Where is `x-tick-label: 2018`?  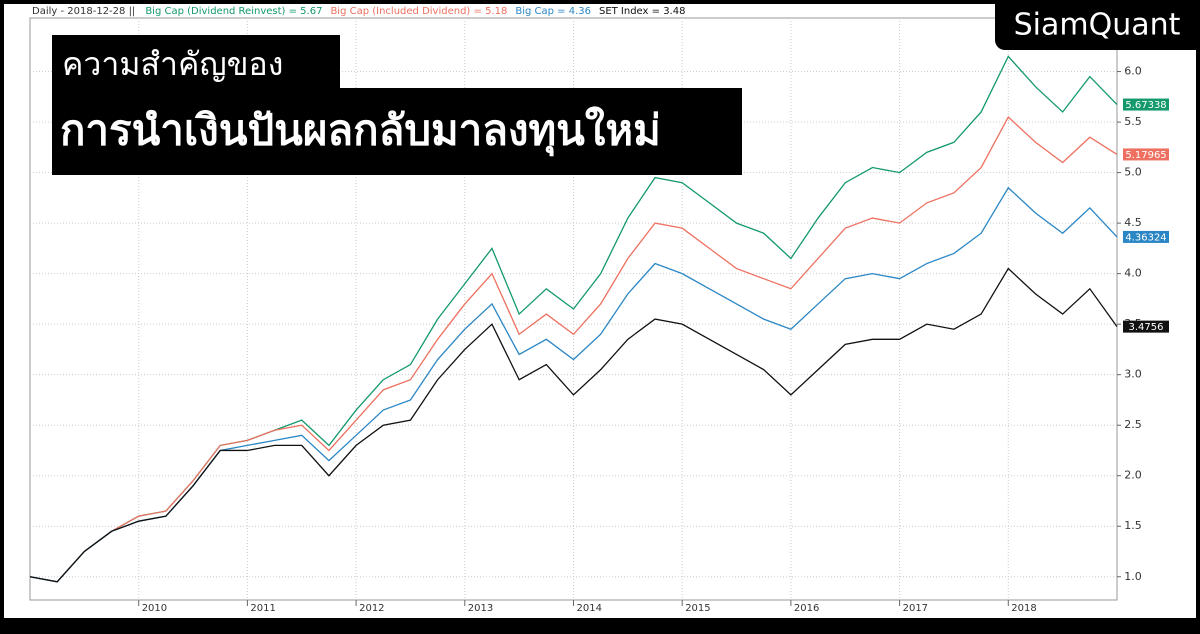
x-tick-label: 2018 is located at coordinates (1023, 608).